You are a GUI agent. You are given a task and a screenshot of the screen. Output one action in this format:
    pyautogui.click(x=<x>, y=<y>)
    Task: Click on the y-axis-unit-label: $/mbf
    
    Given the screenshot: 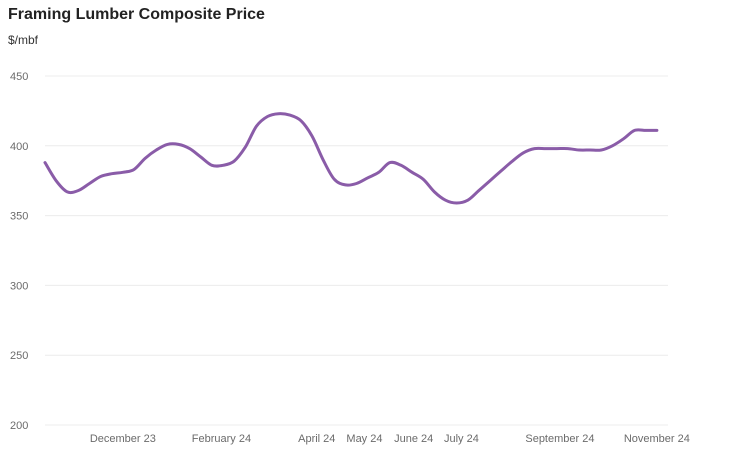 What is the action you would take?
    pyautogui.click(x=23, y=40)
    